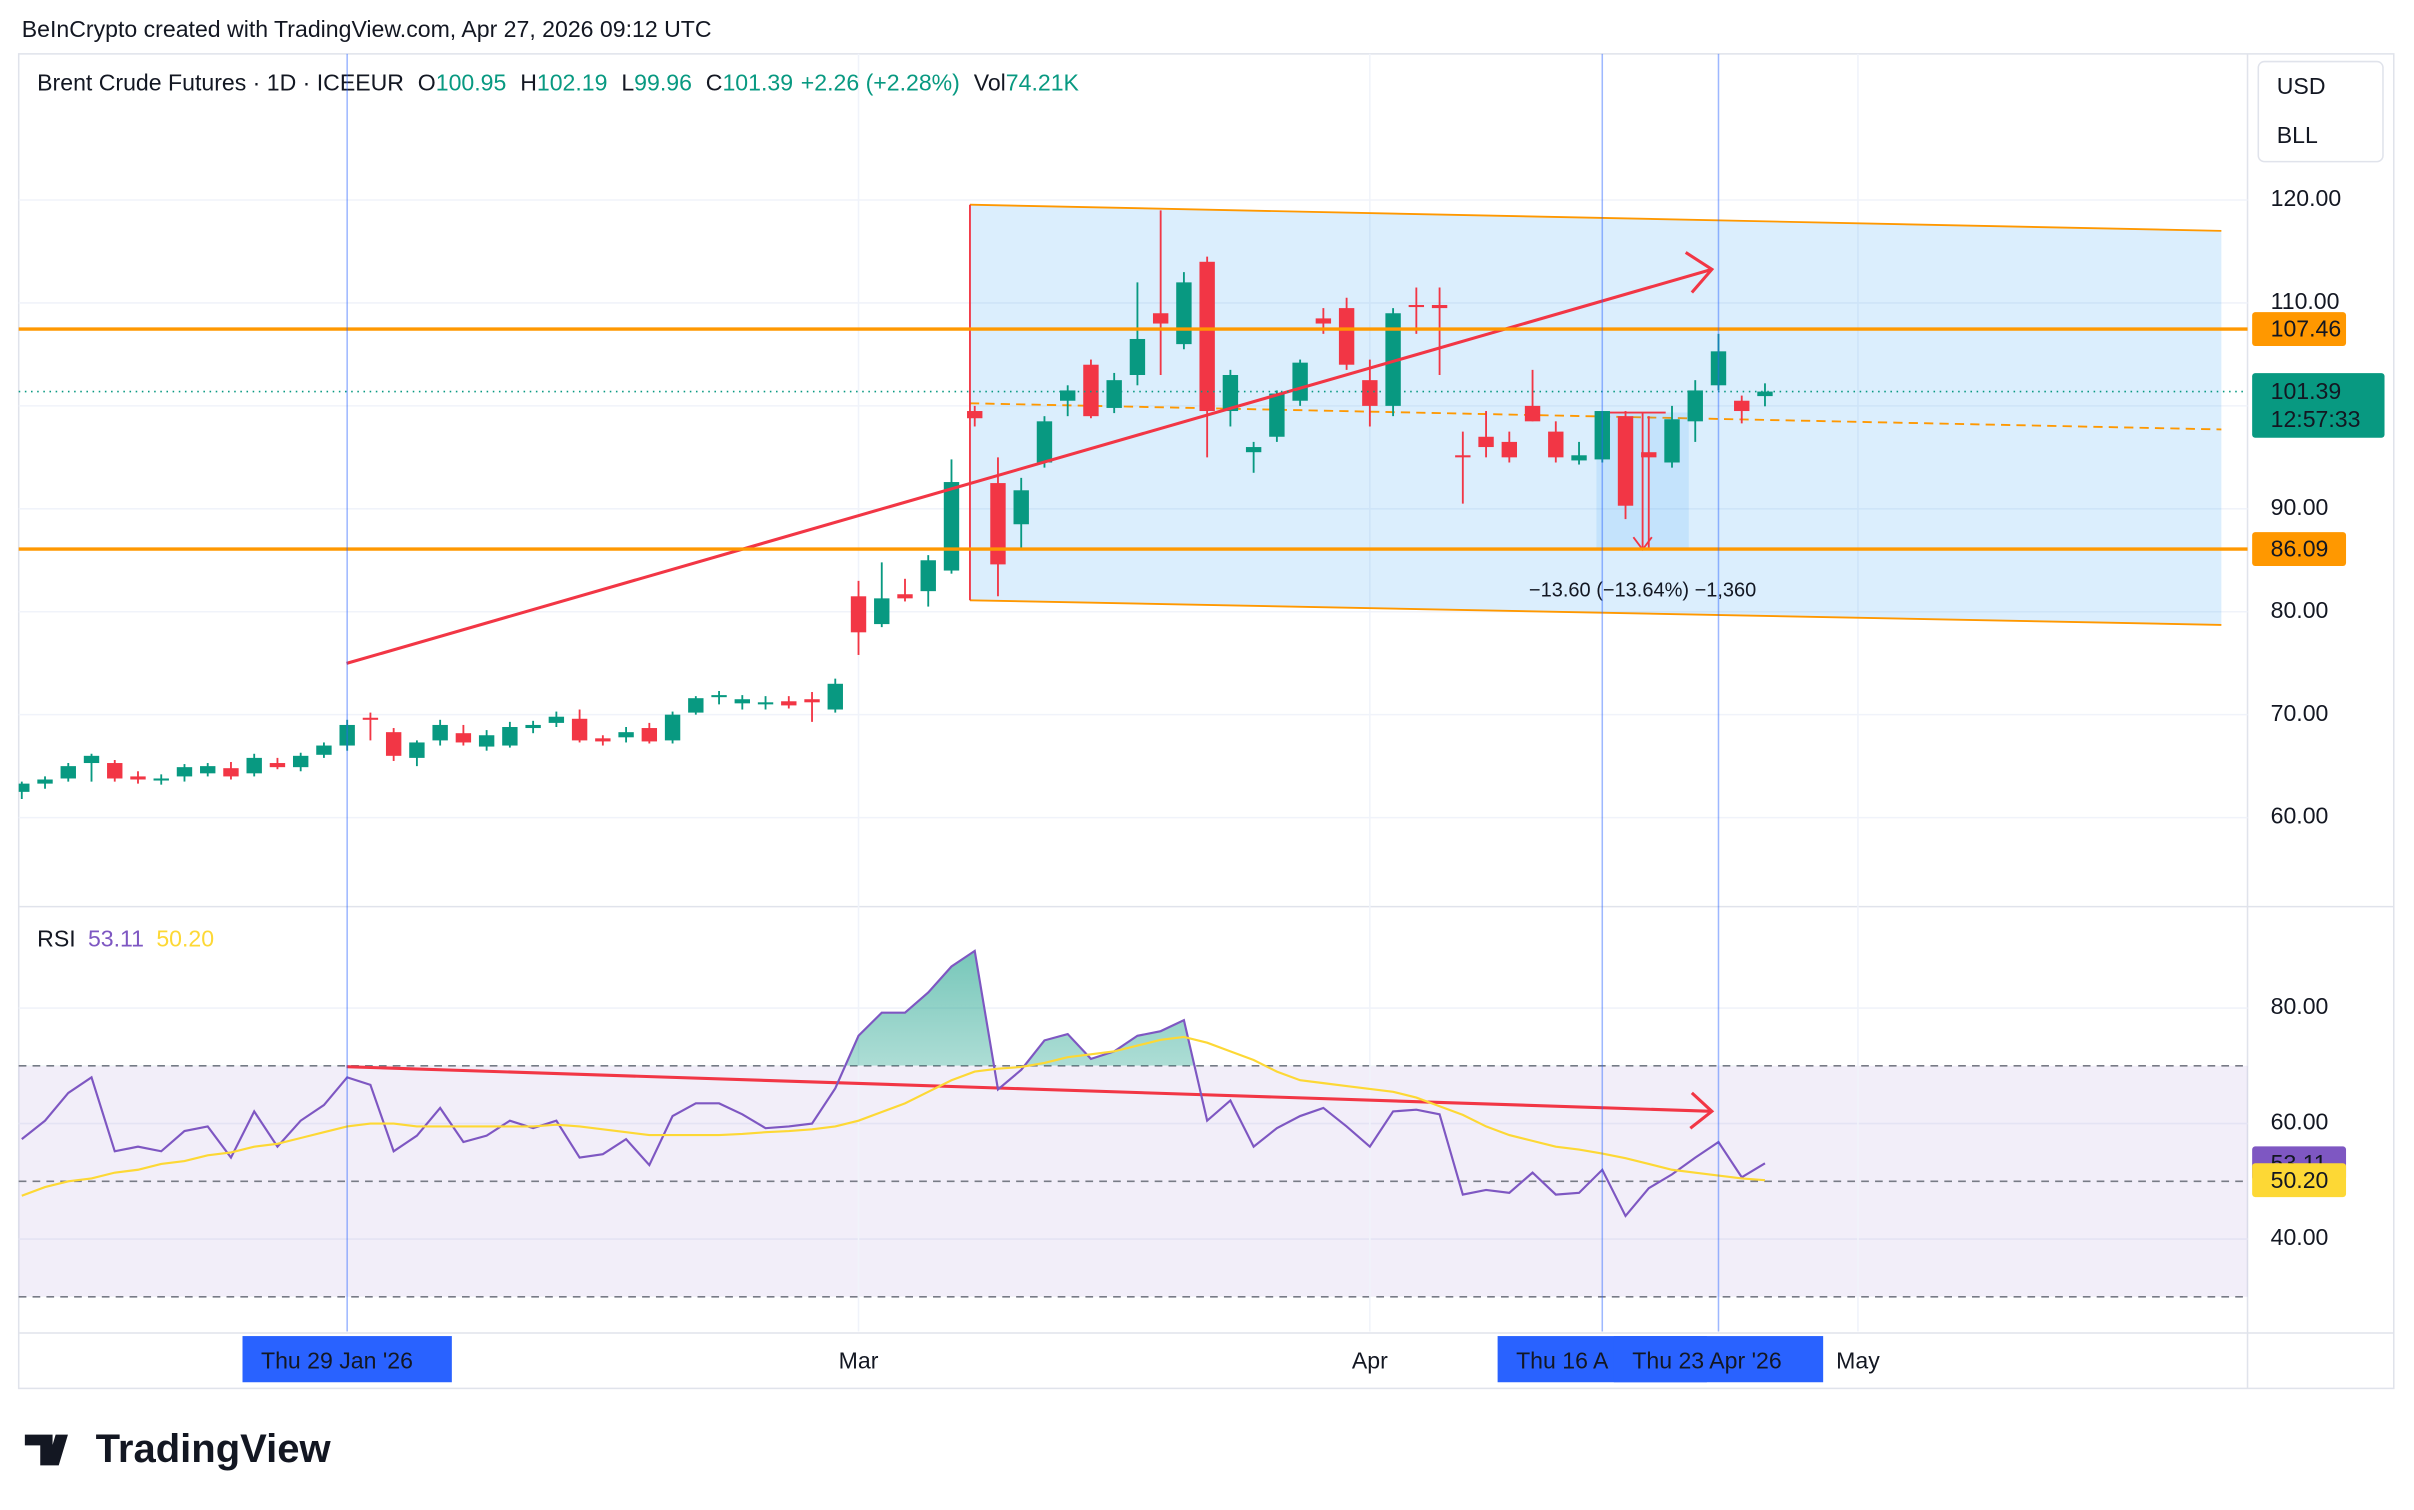 The image size is (2414, 1510). Describe the element at coordinates (663, 83) in the screenshot. I see `legend-value: 99.96` at that location.